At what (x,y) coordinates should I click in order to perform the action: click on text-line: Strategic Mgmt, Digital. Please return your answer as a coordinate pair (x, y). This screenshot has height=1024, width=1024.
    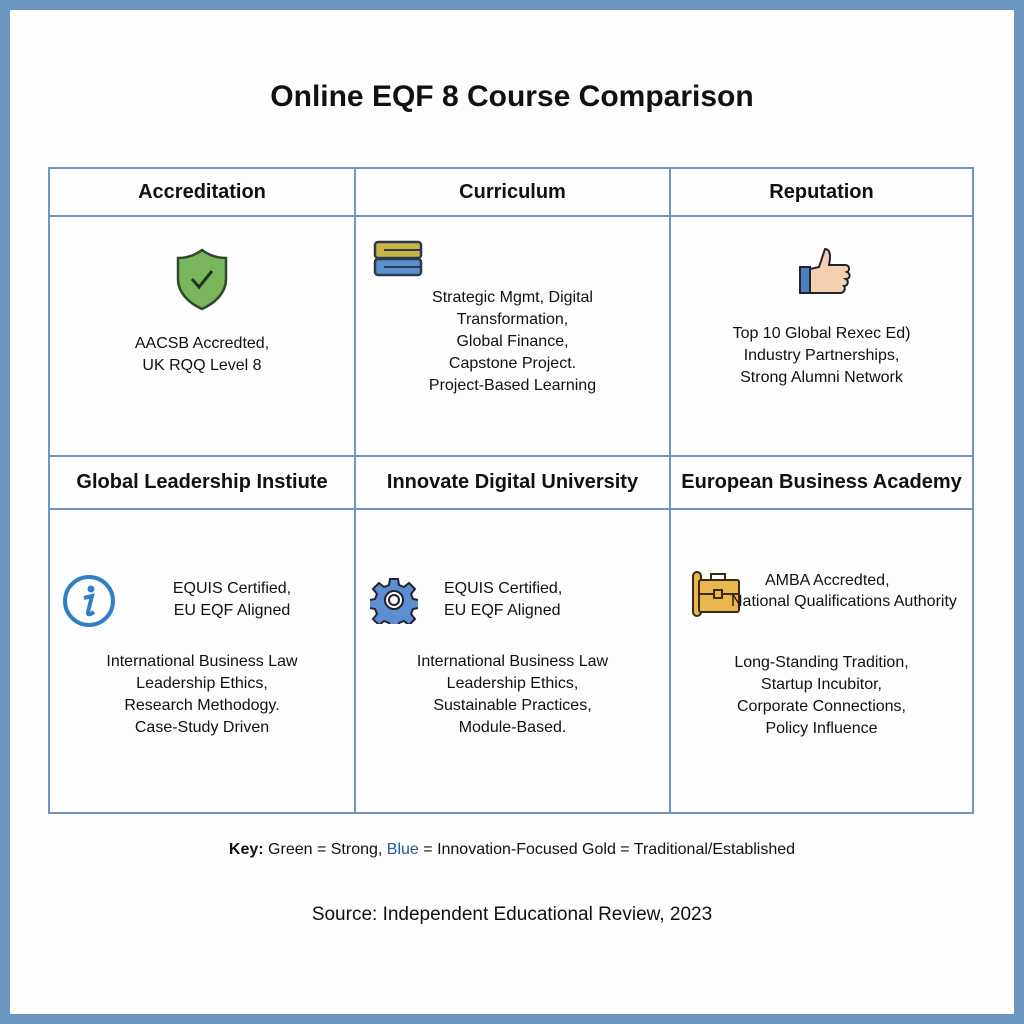
    Looking at the image, I should click on (512, 297).